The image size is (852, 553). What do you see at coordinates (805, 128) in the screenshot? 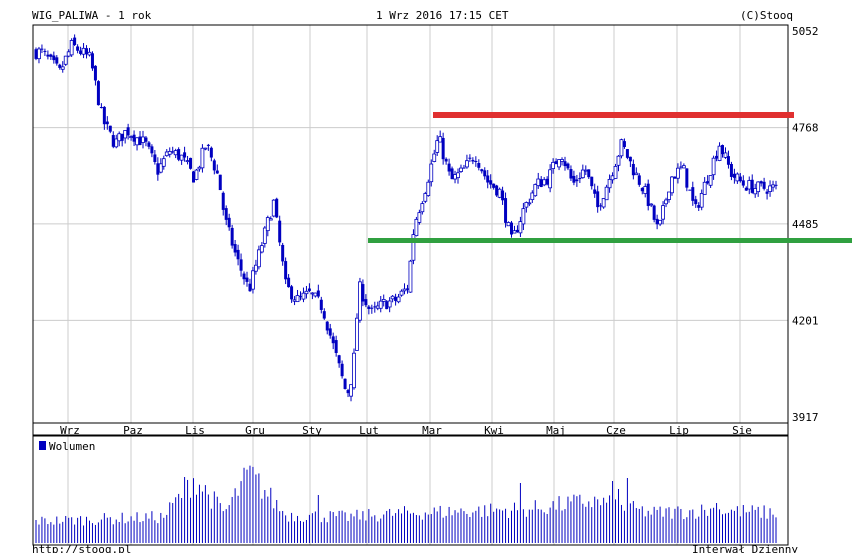
I see `y-tick-label: 4768` at bounding box center [805, 128].